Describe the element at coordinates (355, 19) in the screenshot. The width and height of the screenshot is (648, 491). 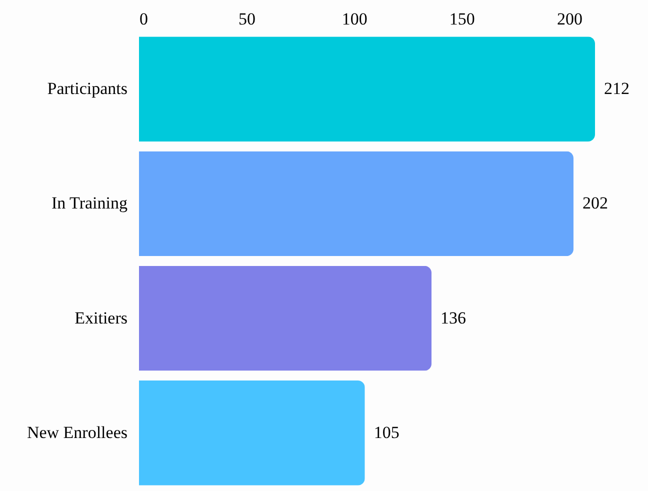
I see `x-tick-label: 100` at that location.